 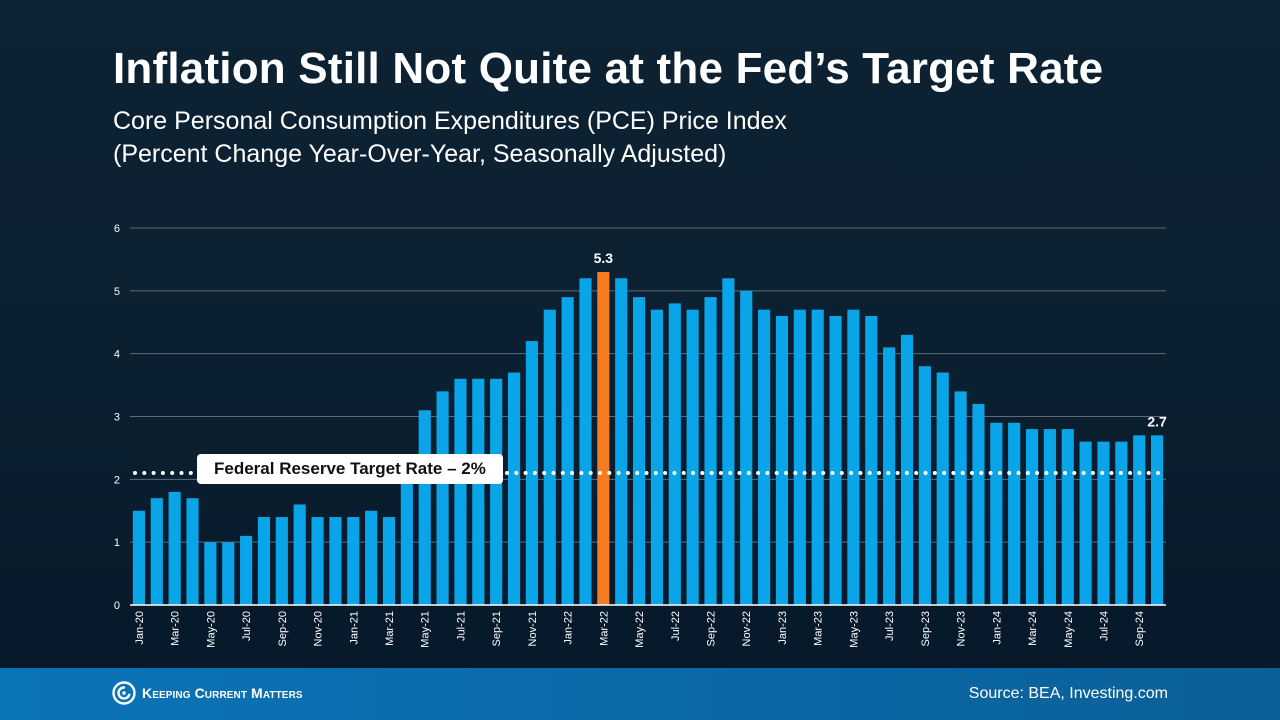 What do you see at coordinates (117, 229) in the screenshot?
I see `y-tick-label: 6` at bounding box center [117, 229].